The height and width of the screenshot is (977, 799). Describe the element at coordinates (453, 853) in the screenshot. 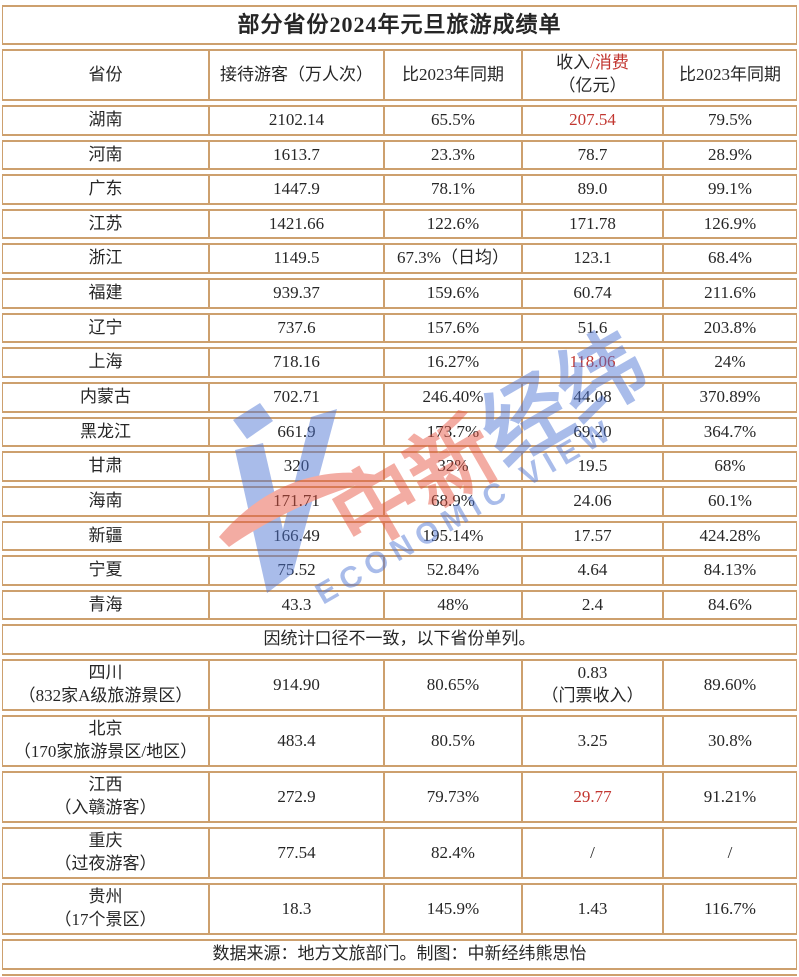

I see `yoy-visitors-cell: 82.4%` at that location.